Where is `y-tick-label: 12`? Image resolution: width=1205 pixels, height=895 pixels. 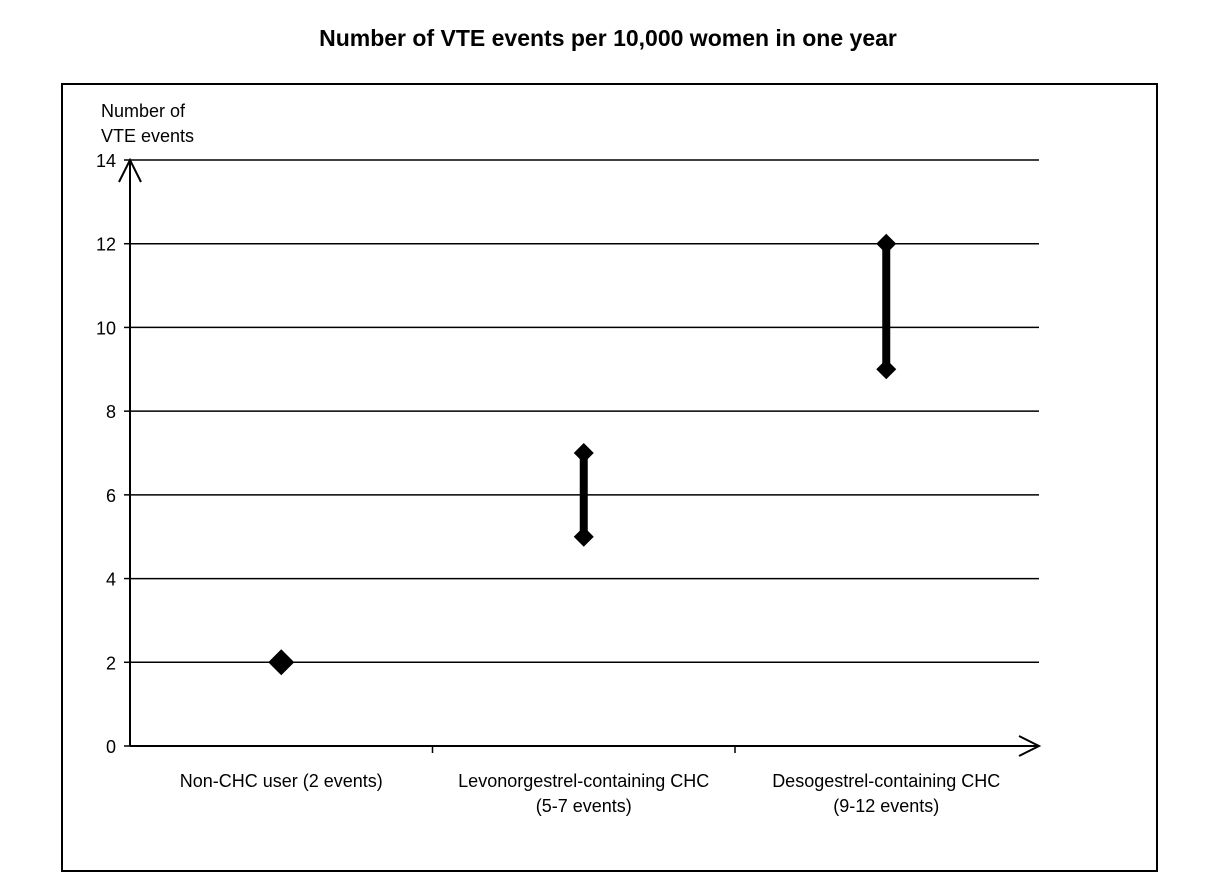 y-tick-label: 12 is located at coordinates (106, 245).